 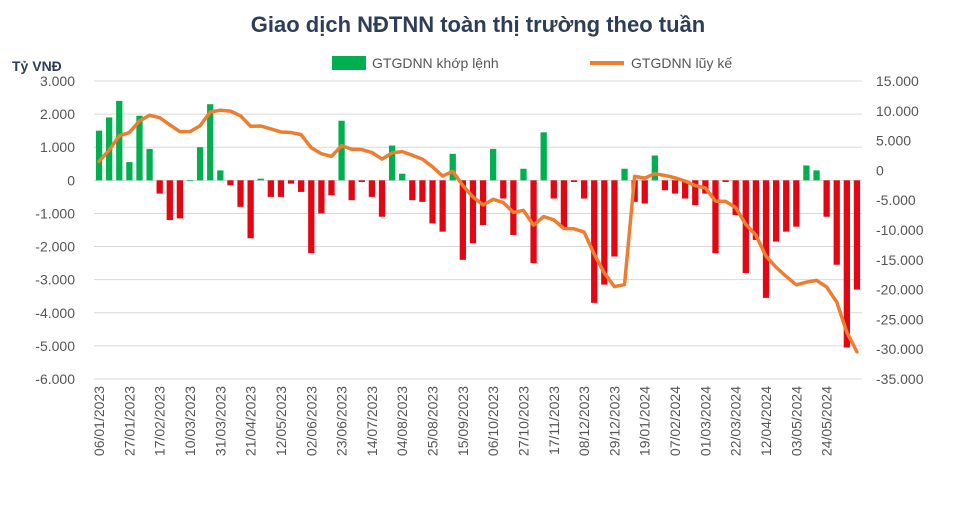 What do you see at coordinates (57, 114) in the screenshot?
I see `y-tick-label: 2.000` at bounding box center [57, 114].